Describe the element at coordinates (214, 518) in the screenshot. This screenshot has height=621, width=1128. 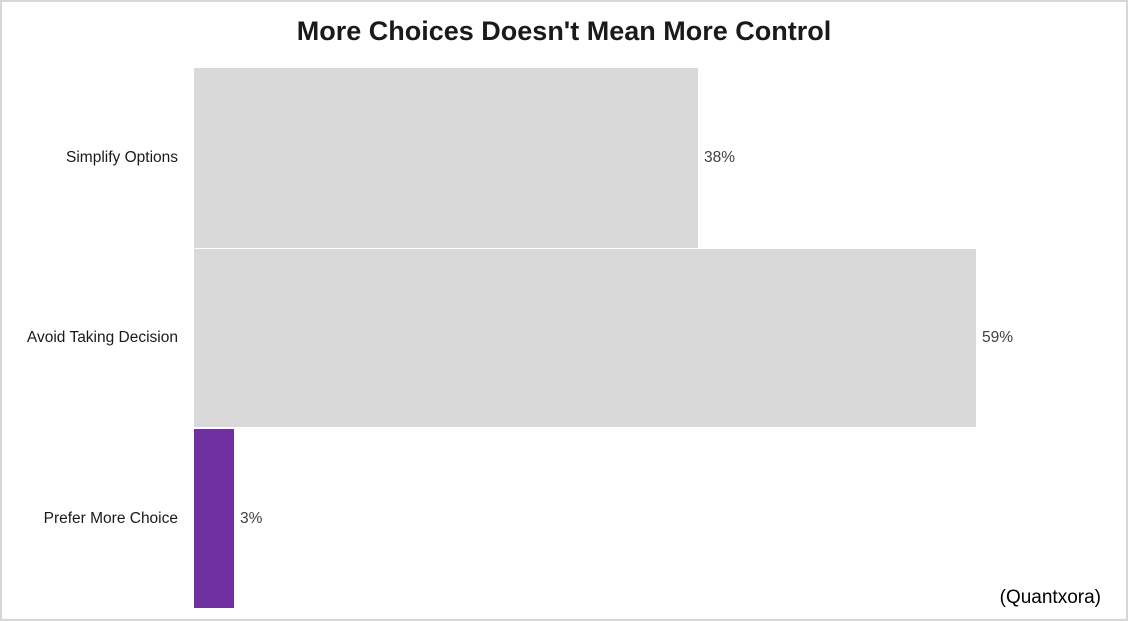
I see `bar-prefer-more-choice` at that location.